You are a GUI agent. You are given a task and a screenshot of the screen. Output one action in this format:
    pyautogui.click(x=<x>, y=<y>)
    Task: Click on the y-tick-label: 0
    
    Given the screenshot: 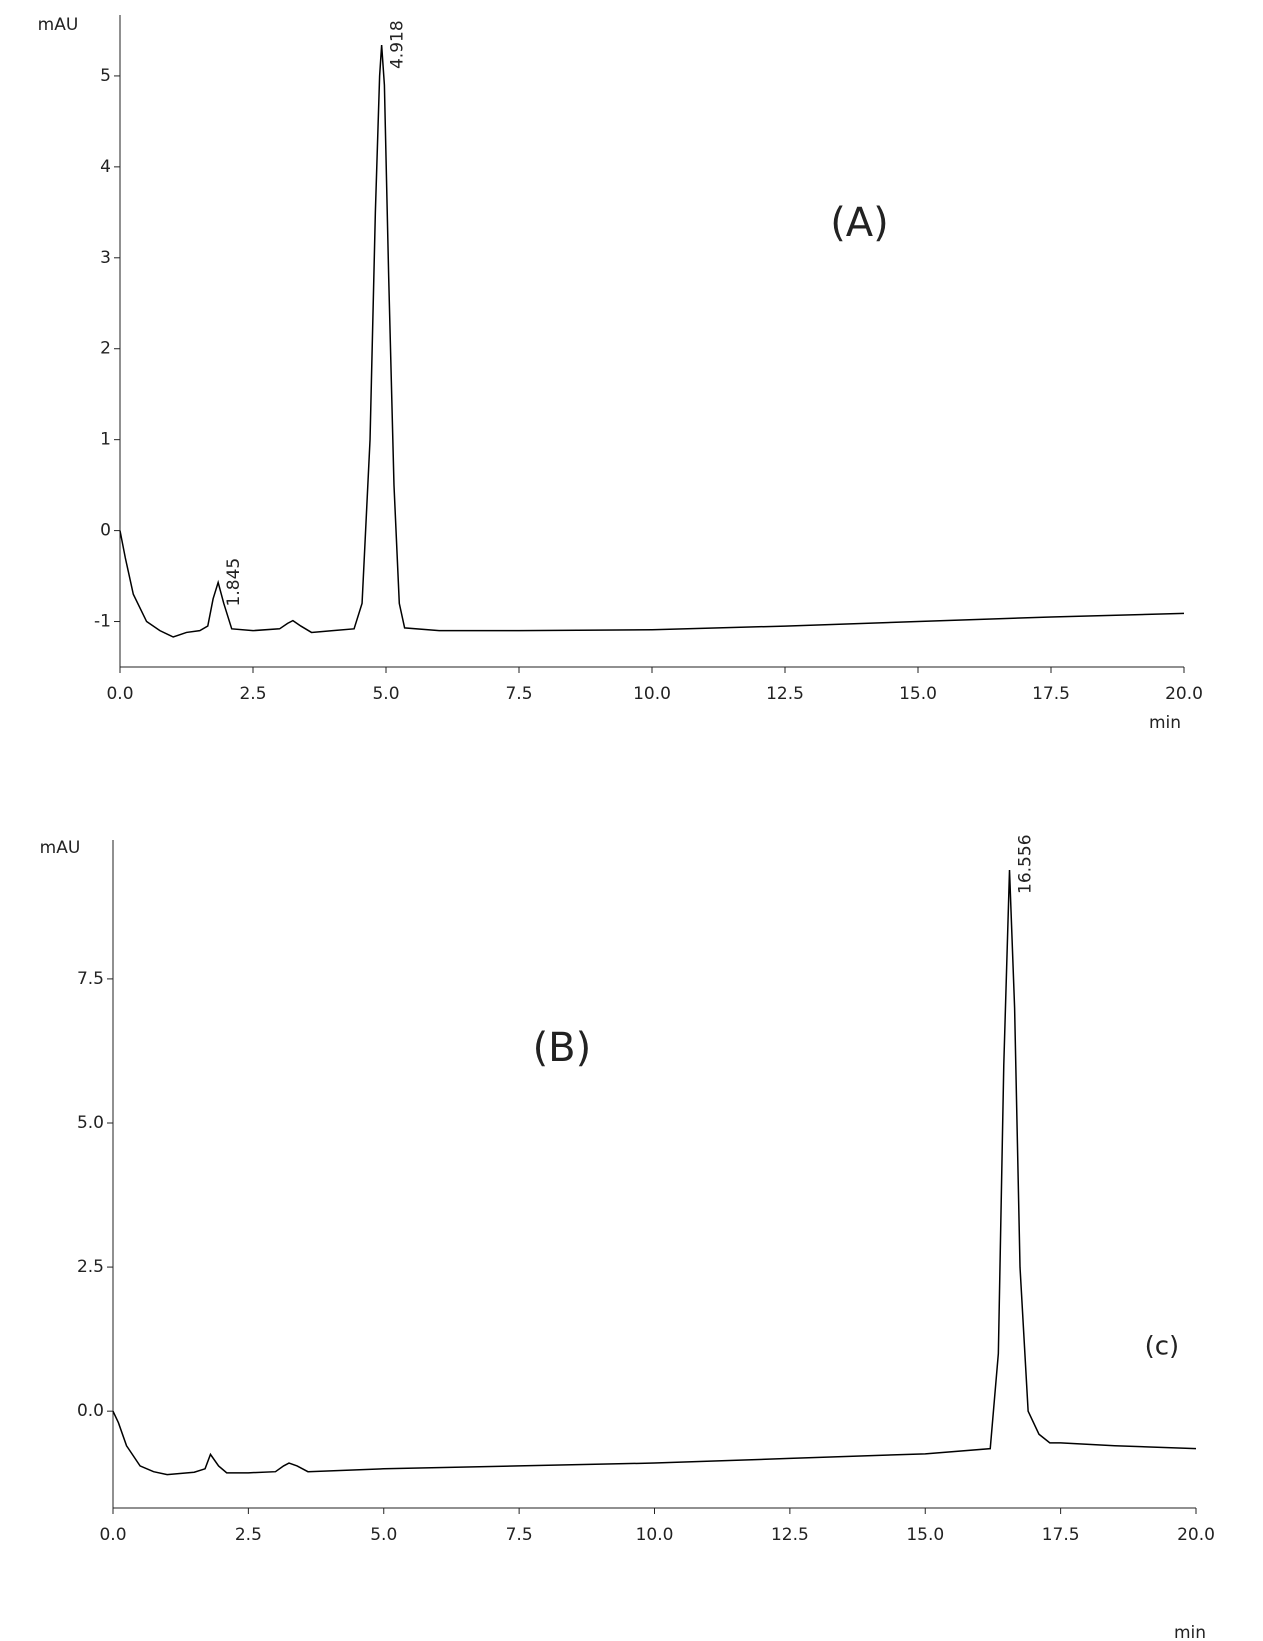 What is the action you would take?
    pyautogui.click(x=105, y=531)
    